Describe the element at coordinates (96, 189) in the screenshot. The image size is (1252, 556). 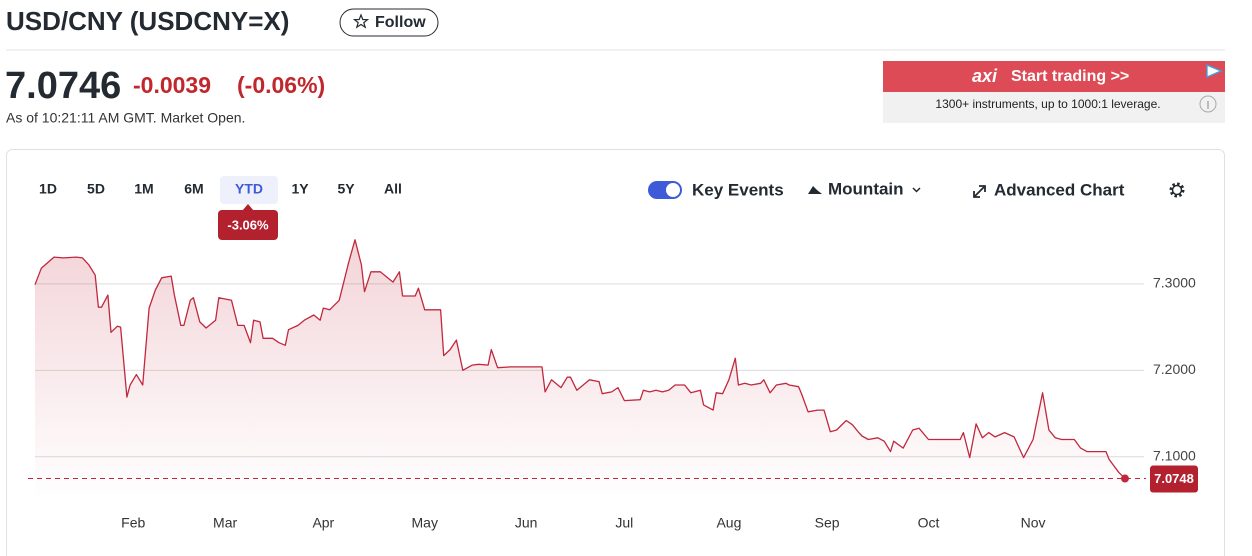
I see `range-button: 5D` at that location.